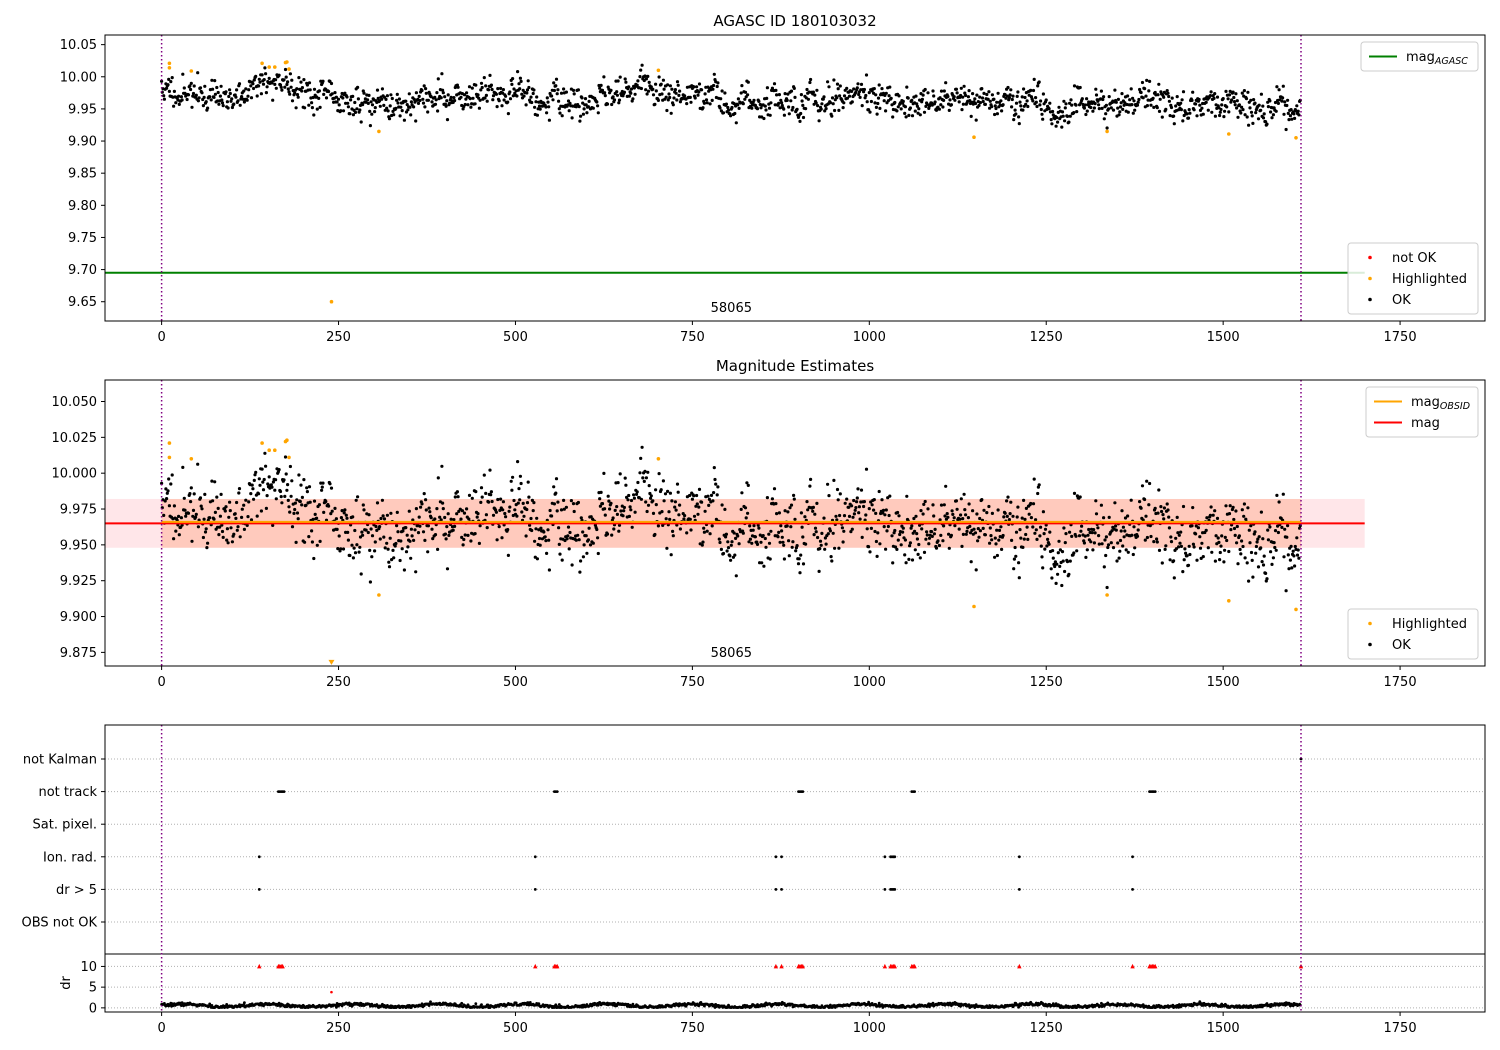 This screenshot has height=1050, width=1500. Describe the element at coordinates (82, 270) in the screenshot. I see `y-tick-label: 9.70` at that location.